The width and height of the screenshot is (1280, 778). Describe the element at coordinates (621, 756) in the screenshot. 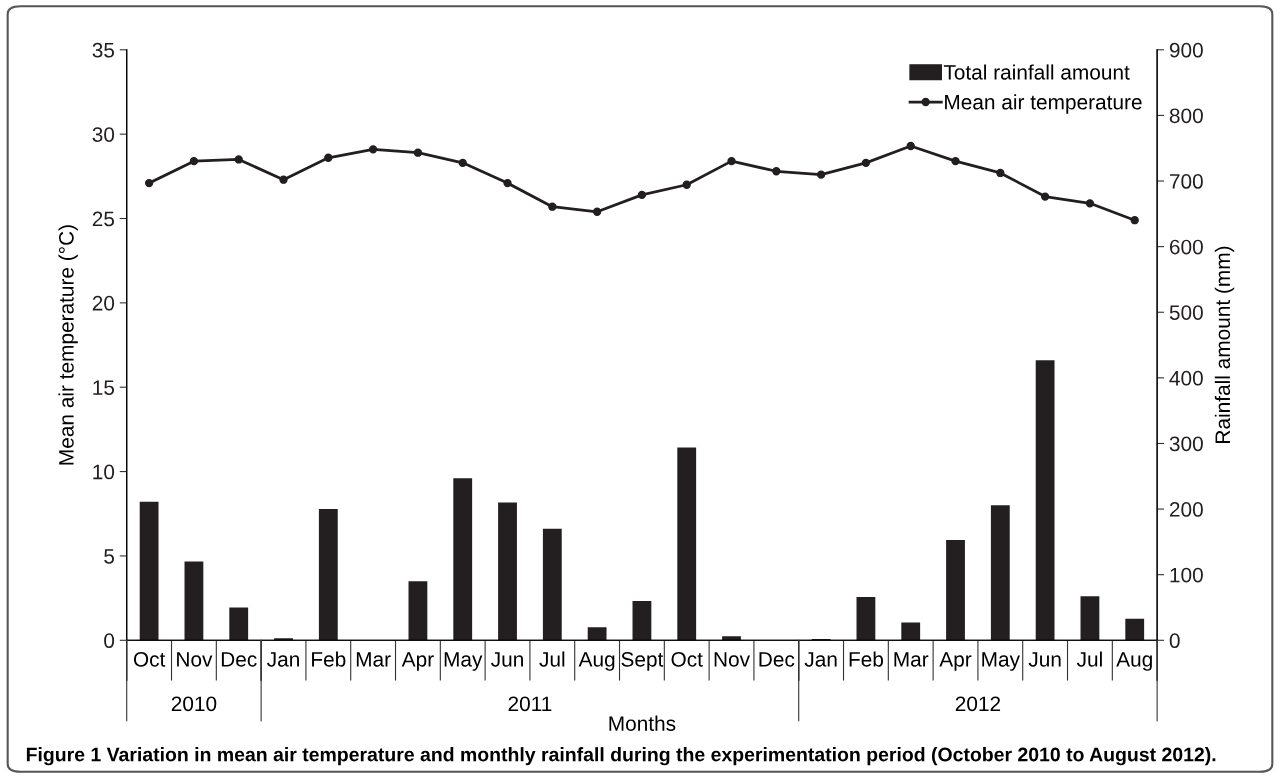

I see `text: Figure 1 Variation in mean air temperature and monthly rainfall during the experimentation period (October 2010 to August 2012).` at that location.